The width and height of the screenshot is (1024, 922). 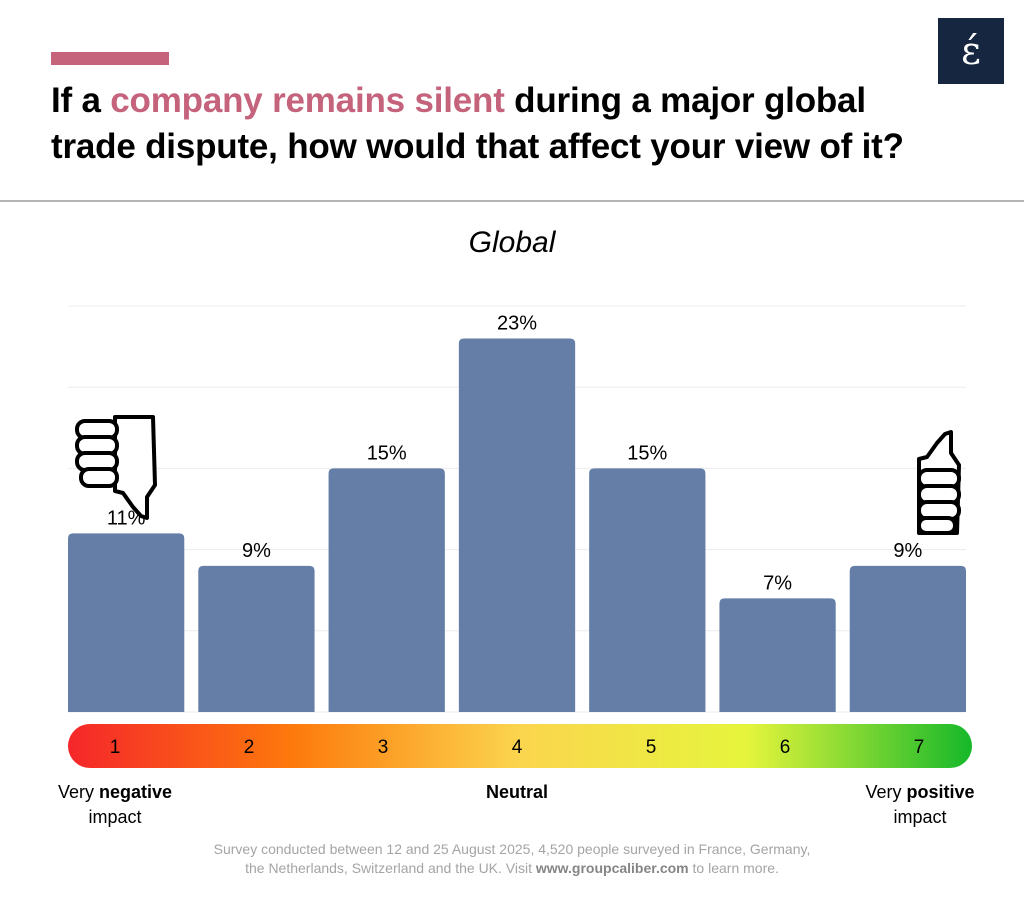 I want to click on scale-label-neutral-text: Neutral, so click(x=516, y=792).